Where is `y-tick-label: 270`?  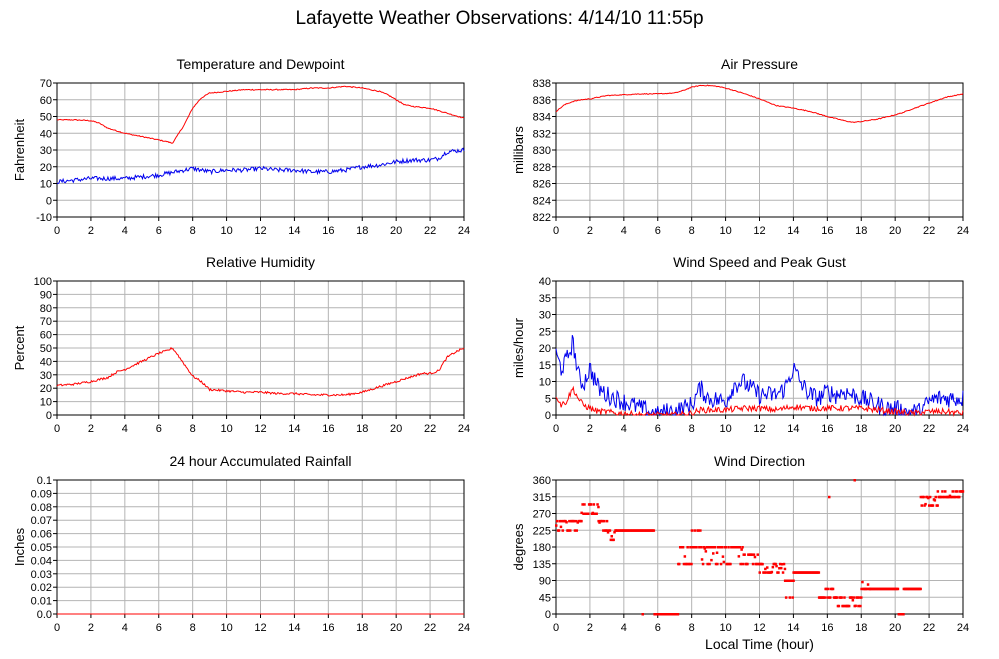 y-tick-label: 270 is located at coordinates (542, 515).